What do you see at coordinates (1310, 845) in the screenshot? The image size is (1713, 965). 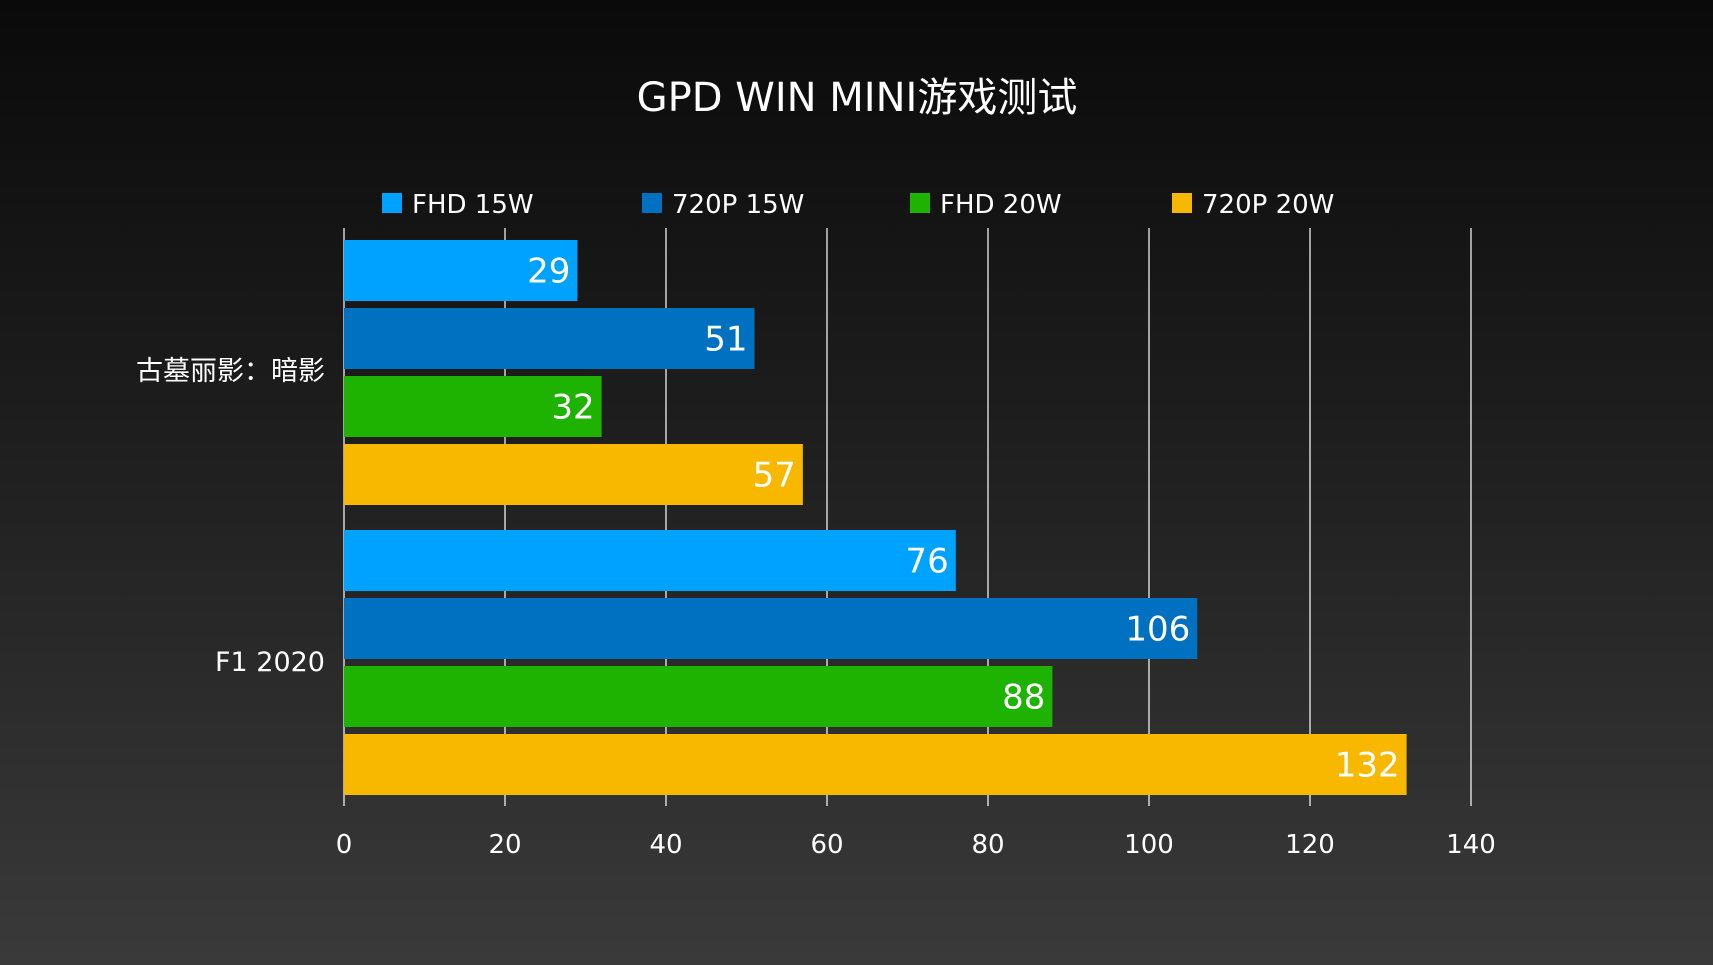 I see `x-tick-label: 120` at bounding box center [1310, 845].